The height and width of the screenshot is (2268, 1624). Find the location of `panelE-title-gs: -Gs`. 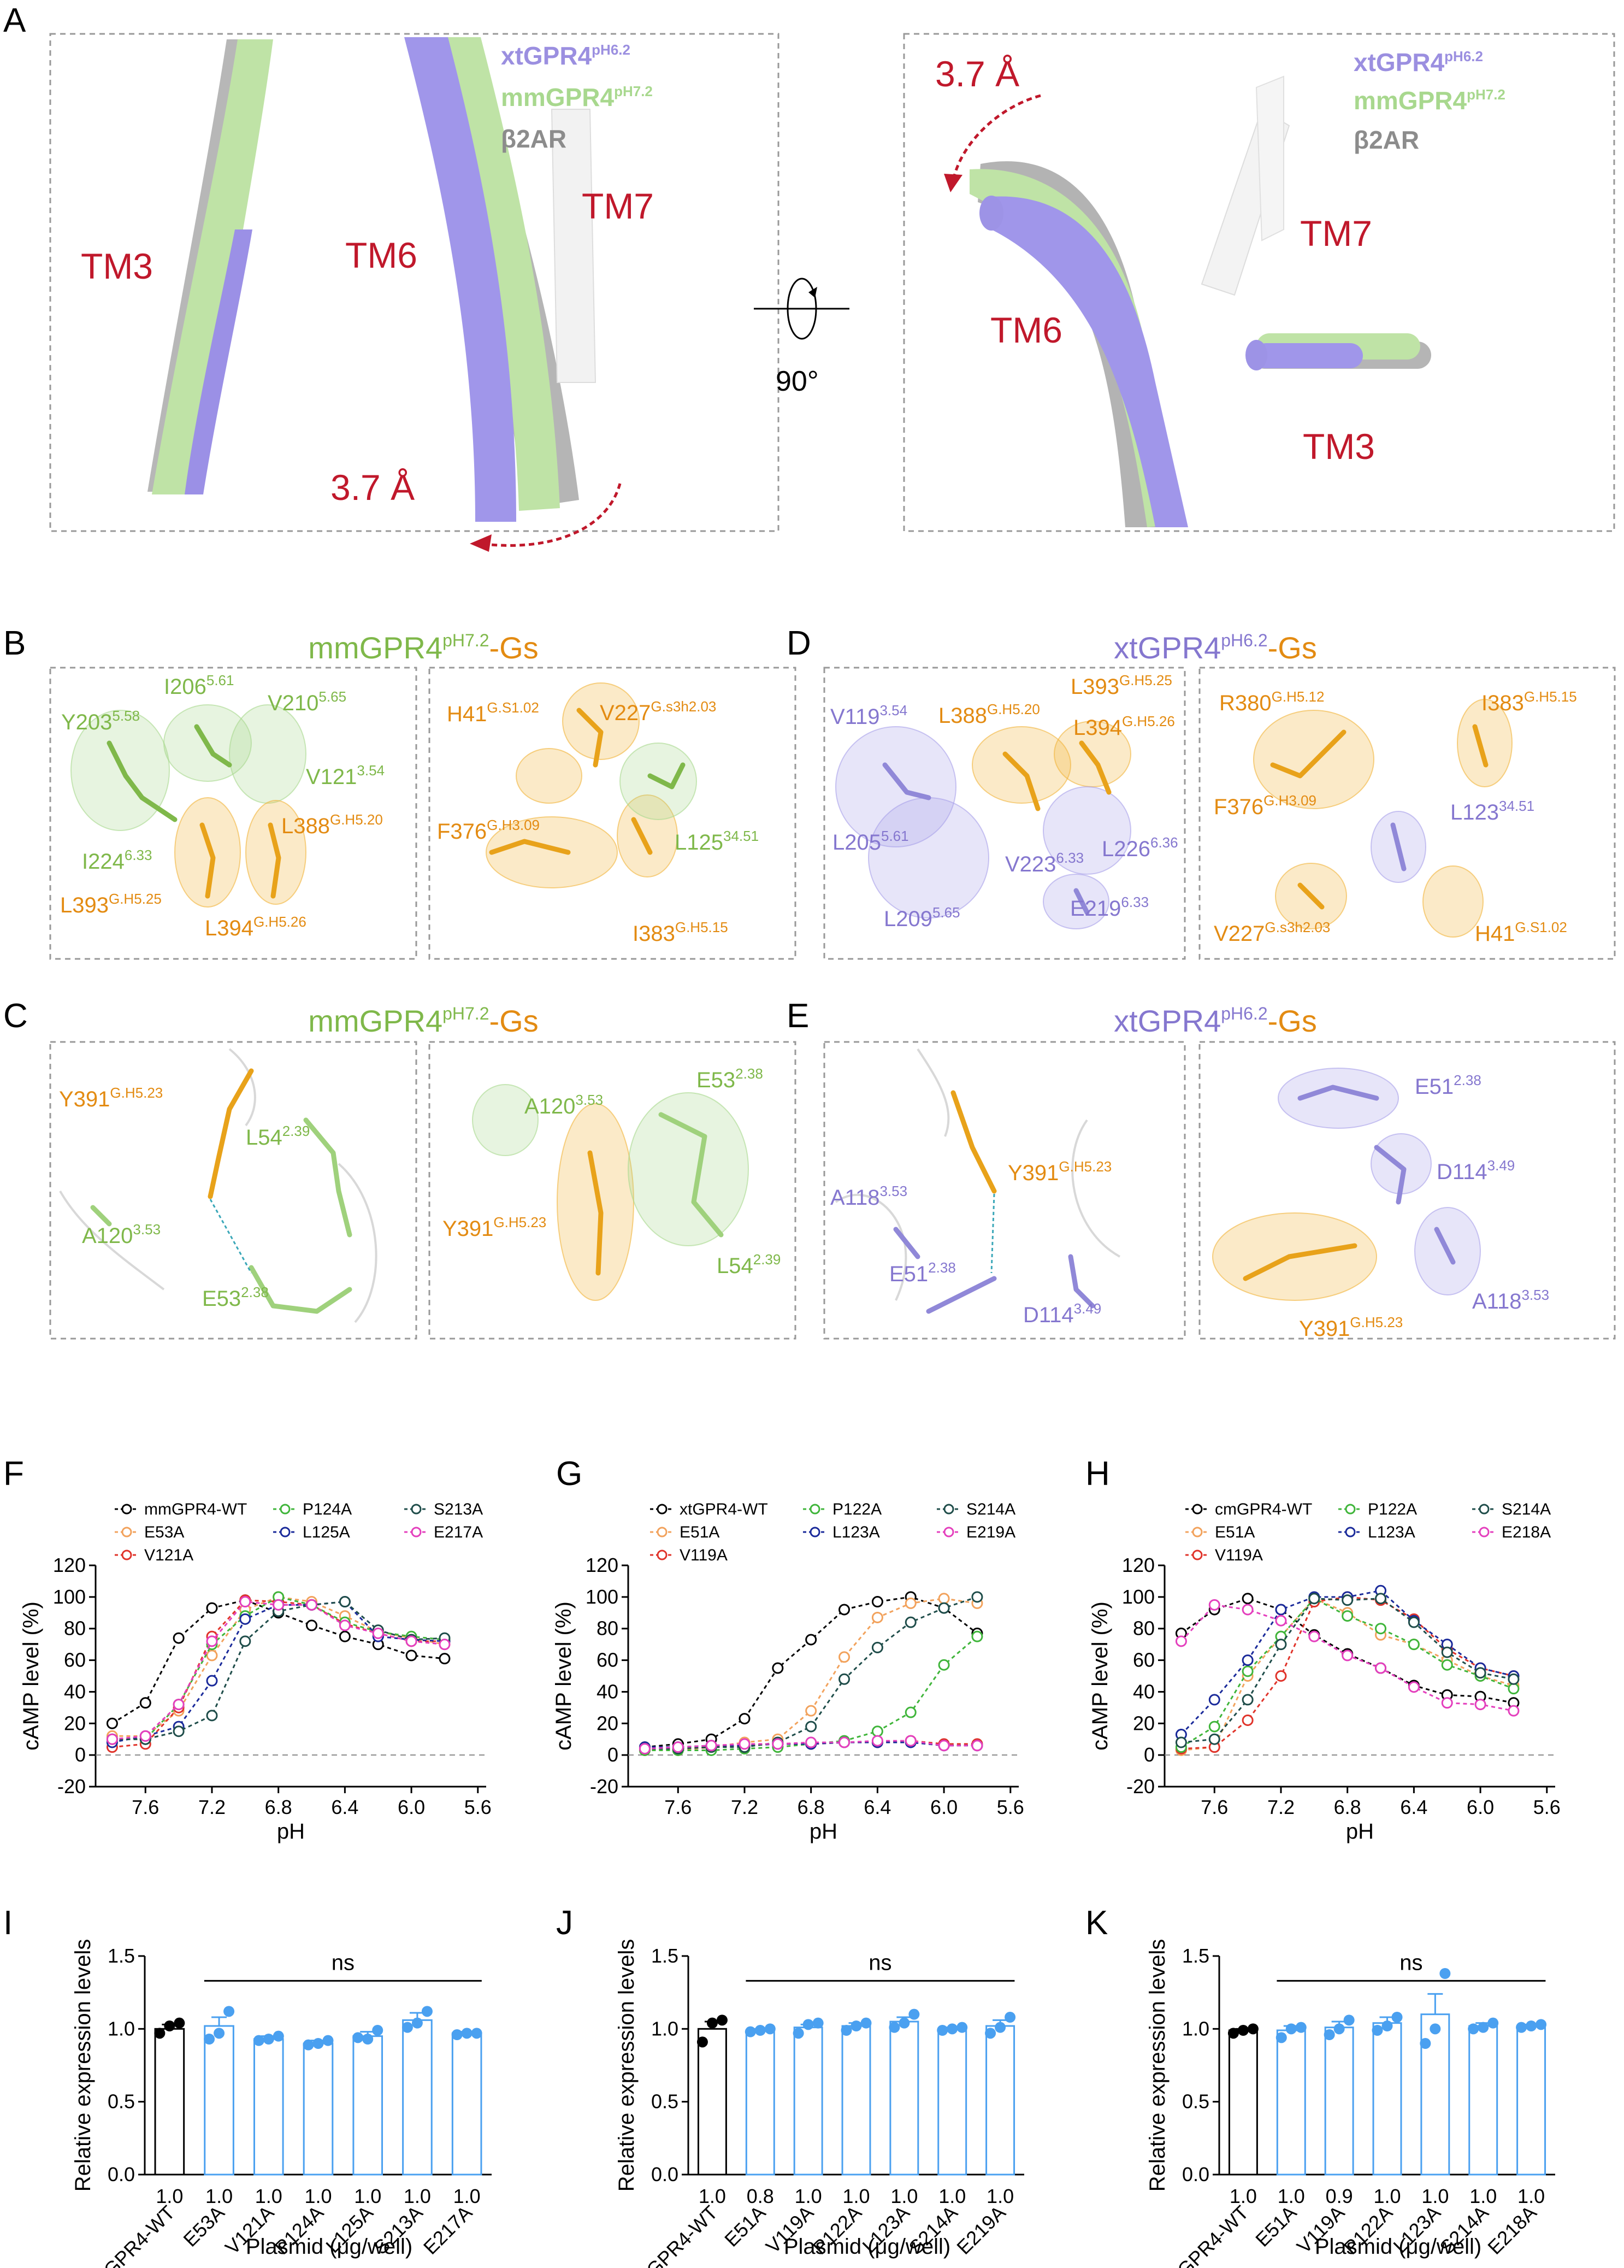

panelE-title-gs: -Gs is located at coordinates (1292, 1021).